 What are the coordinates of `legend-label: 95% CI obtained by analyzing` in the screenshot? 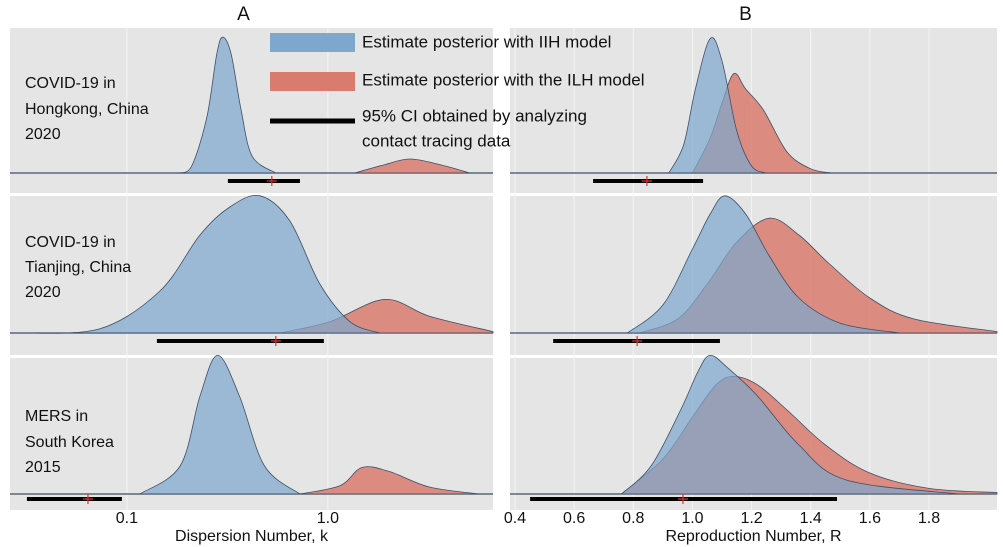 It's located at (474, 115).